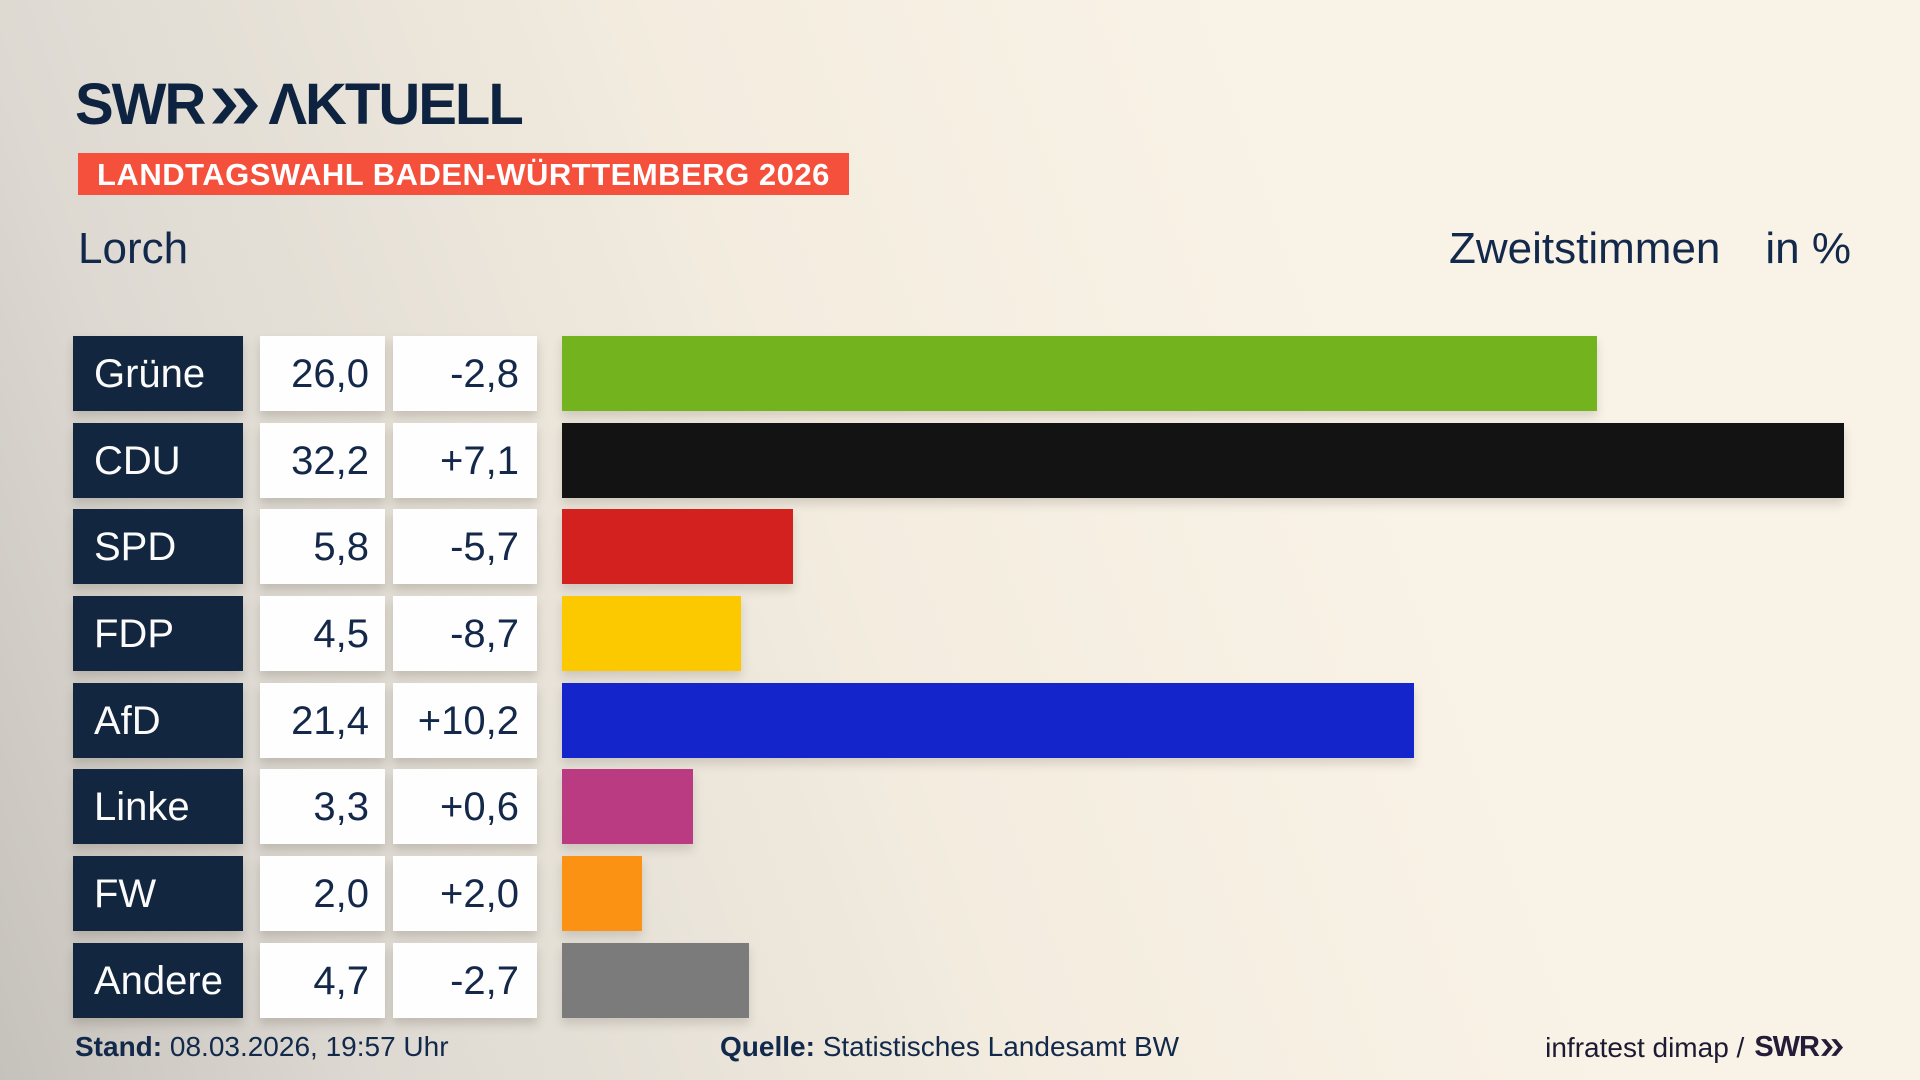  I want to click on swr-aktuell-logo: SWR ΛKTUELL, so click(299, 104).